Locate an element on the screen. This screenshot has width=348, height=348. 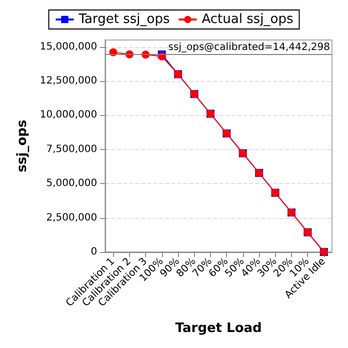
y-tick-label: 0 is located at coordinates (94, 252).